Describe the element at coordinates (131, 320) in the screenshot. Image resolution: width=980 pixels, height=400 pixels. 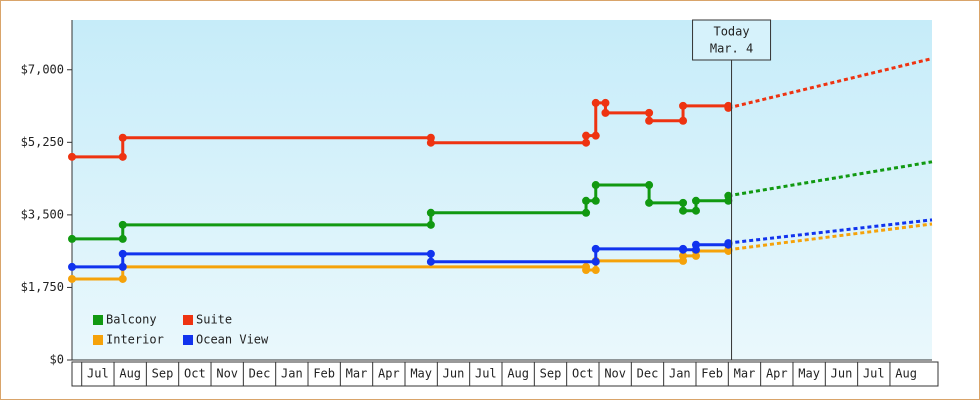
I see `legend-label: Balcony` at that location.